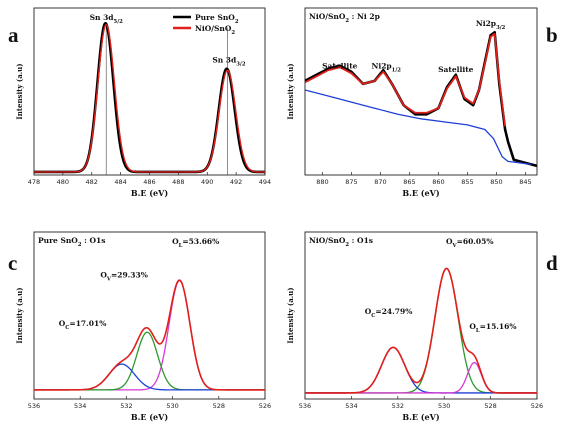  Describe the element at coordinates (13, 35) in the screenshot. I see `panel-label: a` at that location.